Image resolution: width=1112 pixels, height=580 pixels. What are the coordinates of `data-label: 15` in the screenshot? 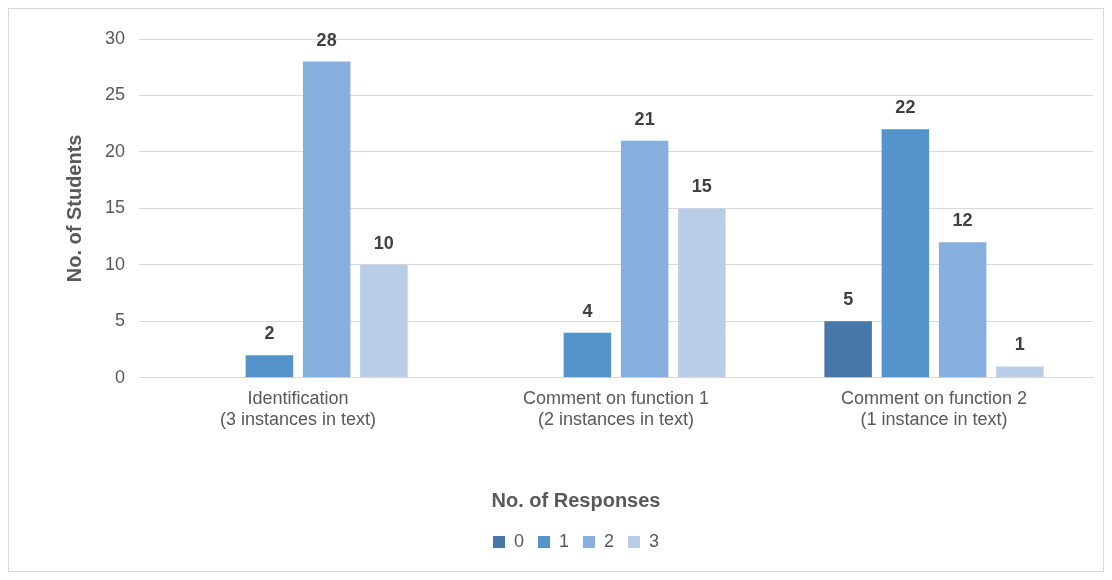 It's located at (701, 186).